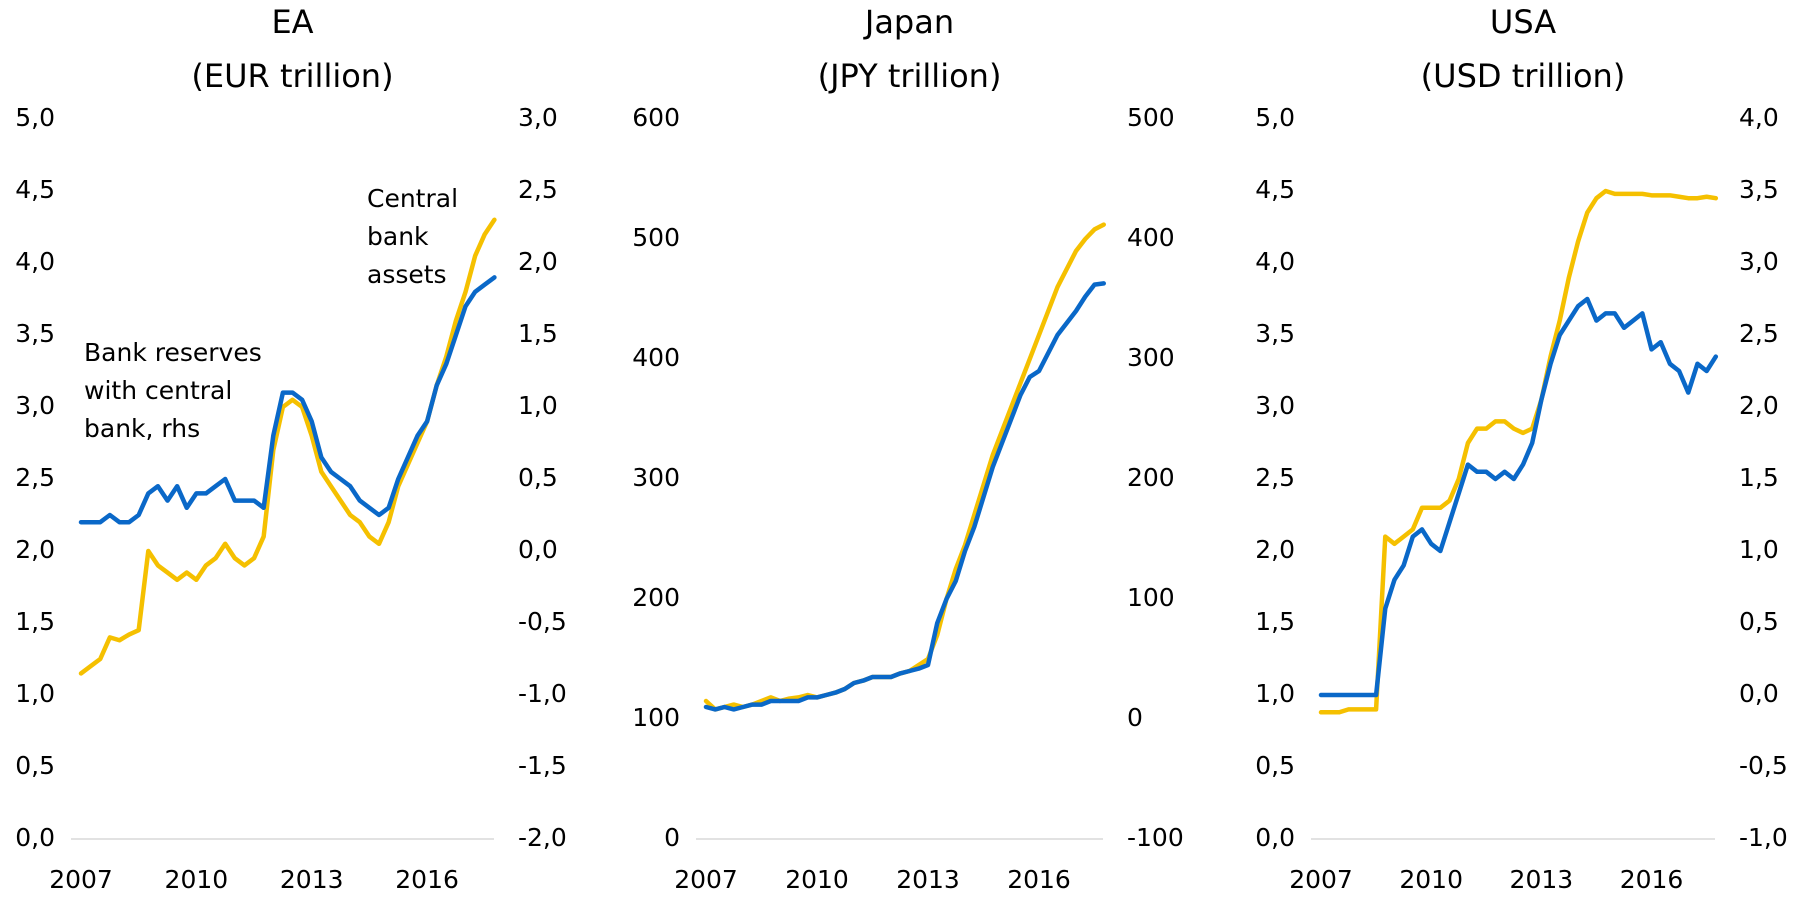 This screenshot has height=906, width=1810. Describe the element at coordinates (1759, 117) in the screenshot. I see `y2-tick-label: 4,0` at that location.